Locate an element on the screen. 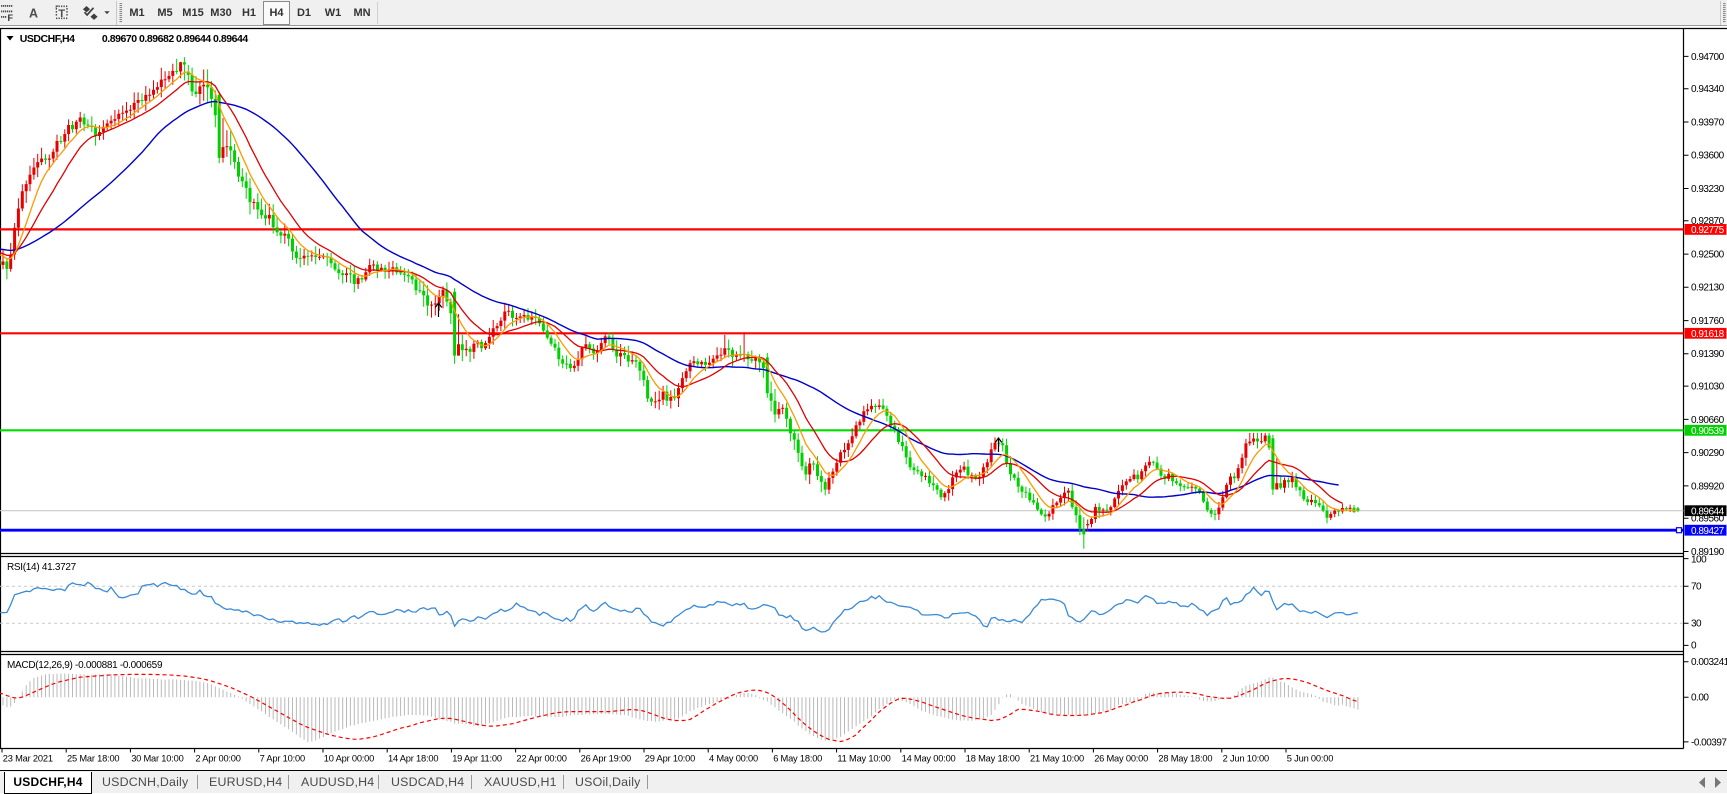 This screenshot has width=1727, height=794. svg-text: 2 Jun 10:00 is located at coordinates (1246, 759).